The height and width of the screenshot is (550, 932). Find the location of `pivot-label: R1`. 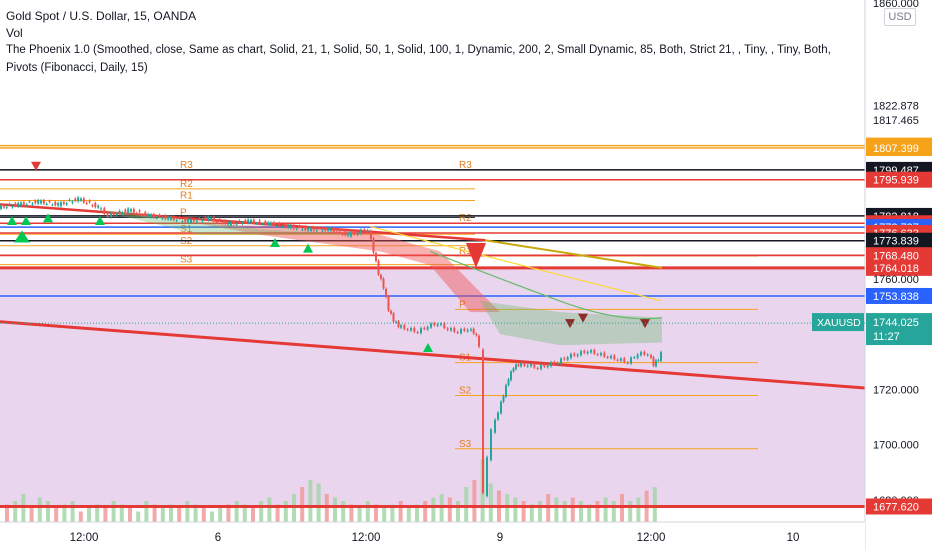

pivot-label: R1 is located at coordinates (186, 196).